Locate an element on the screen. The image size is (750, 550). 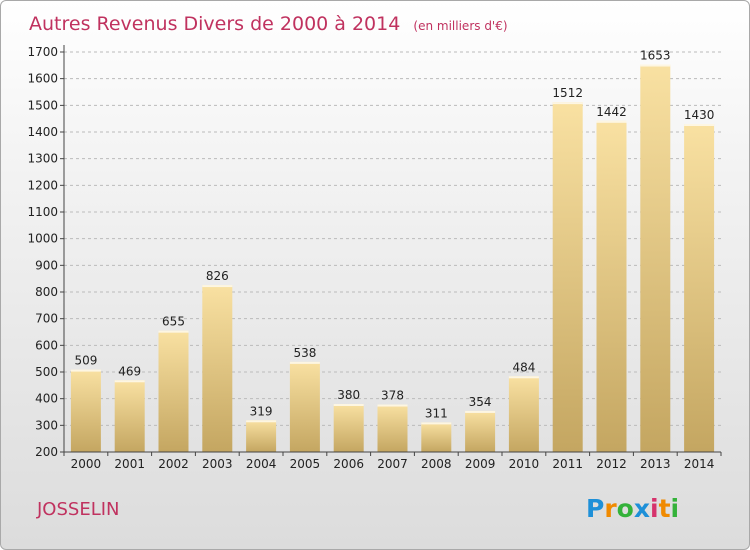
data-label: 538 is located at coordinates (304, 353).